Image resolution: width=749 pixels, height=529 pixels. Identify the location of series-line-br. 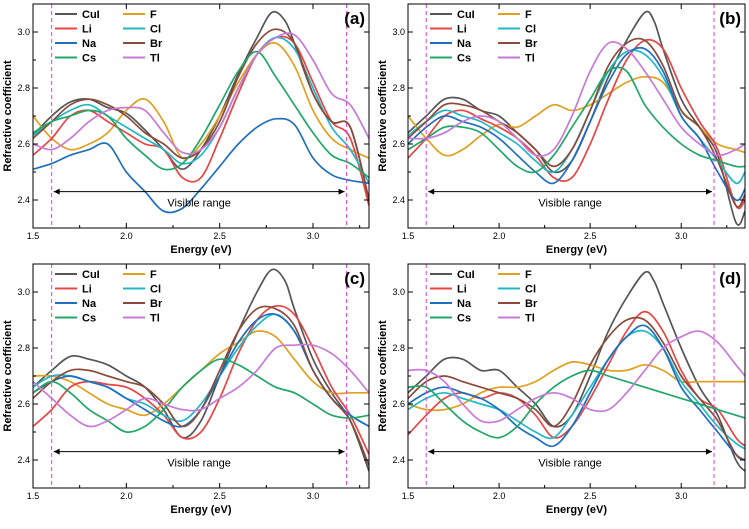
(576, 122).